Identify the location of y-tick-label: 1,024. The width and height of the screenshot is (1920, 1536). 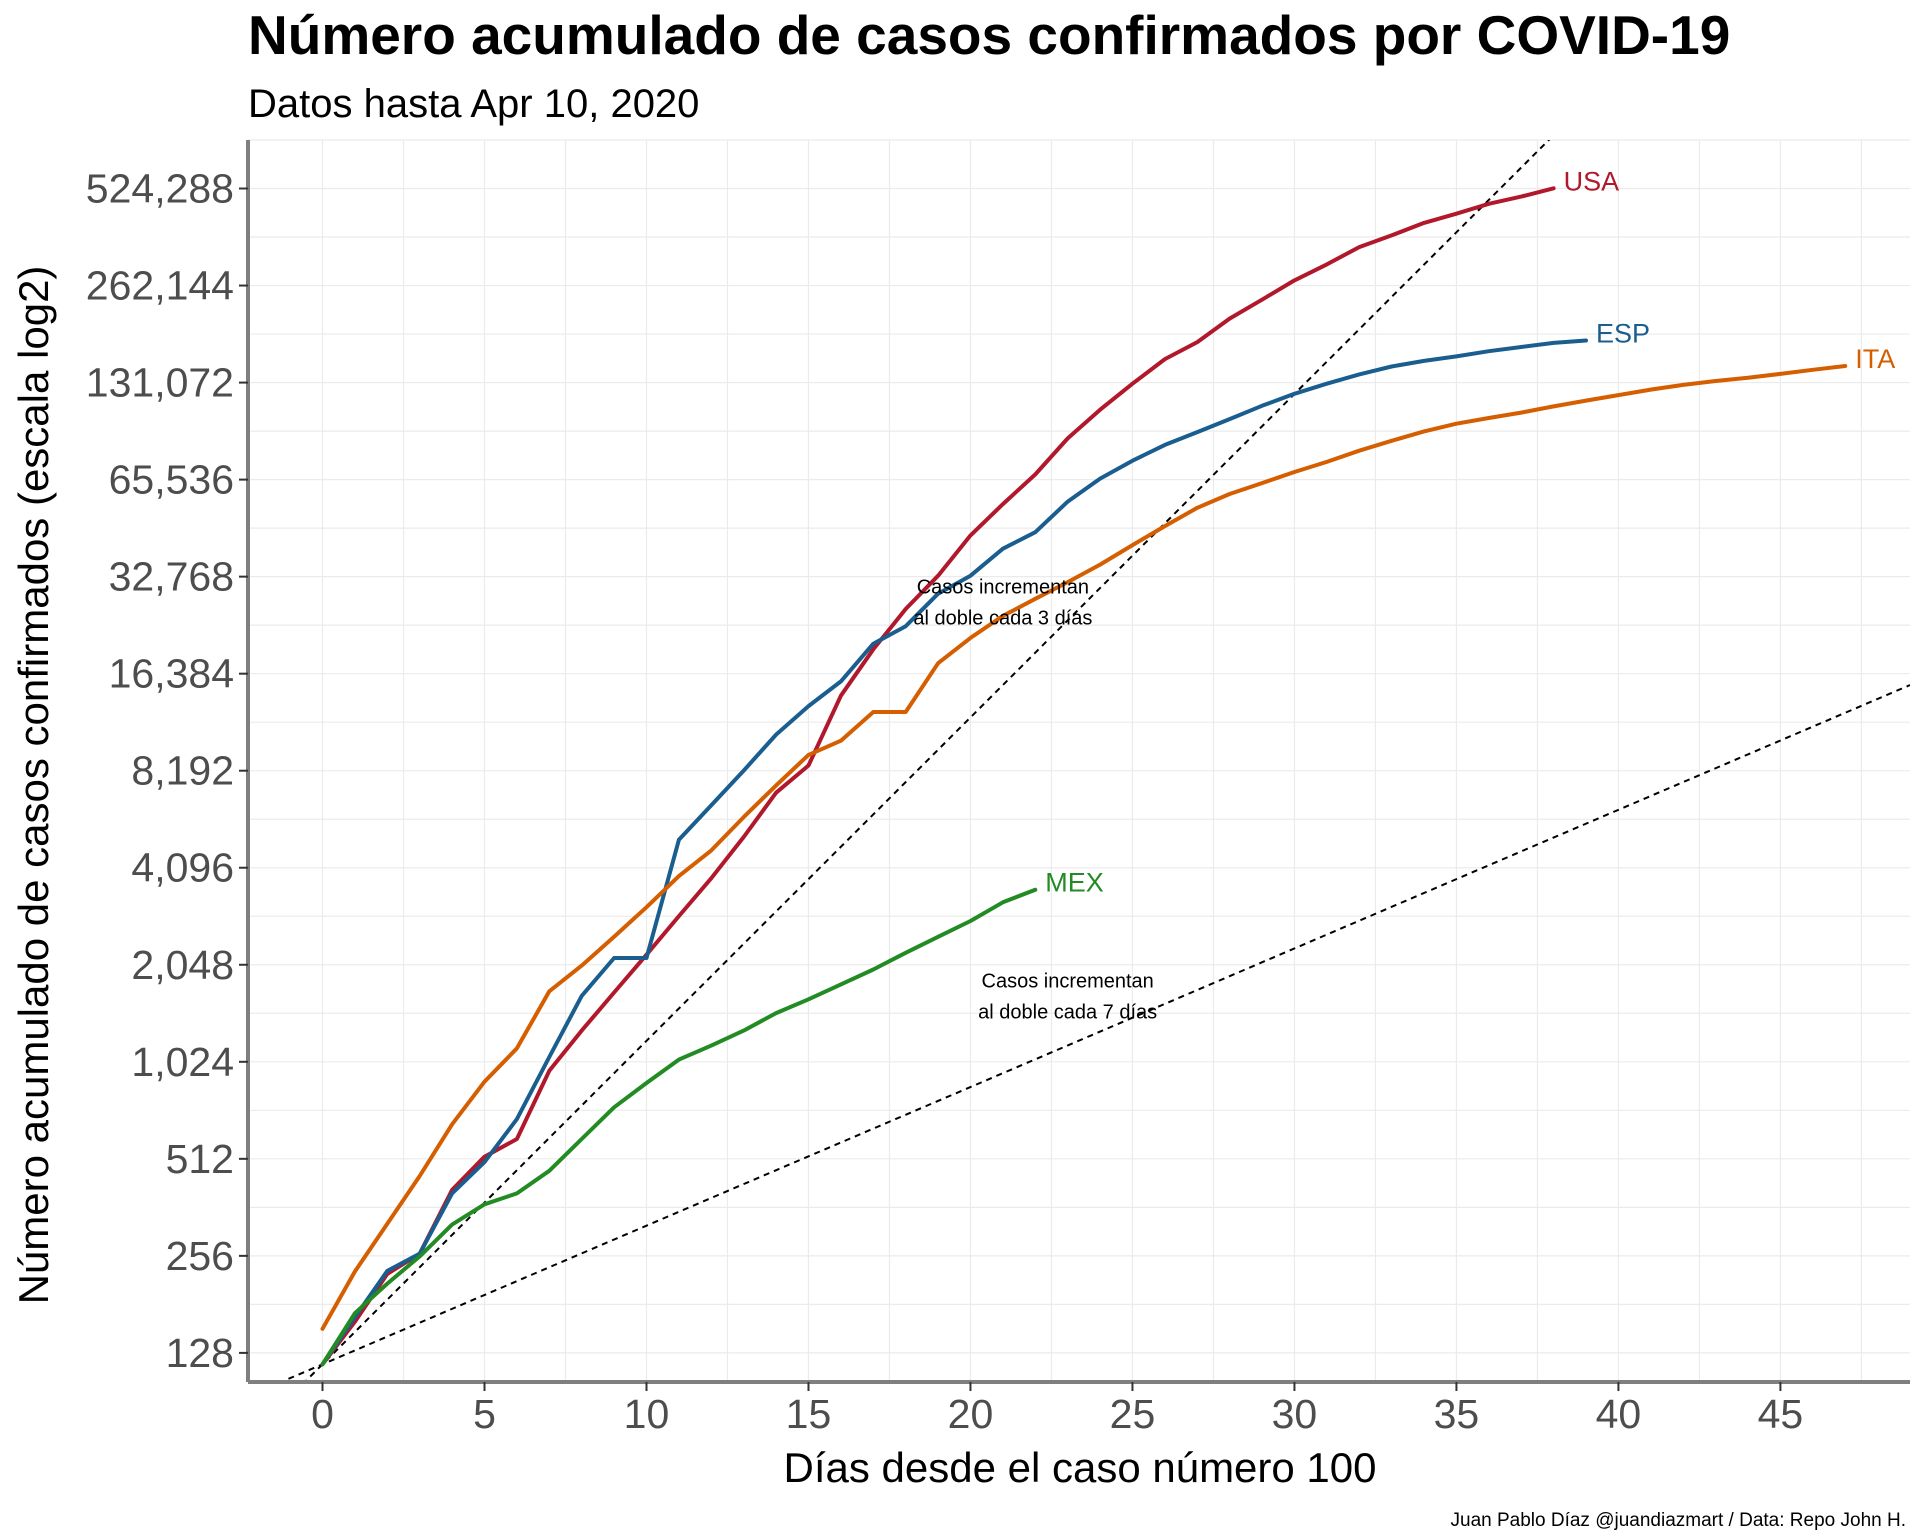
(182, 1062).